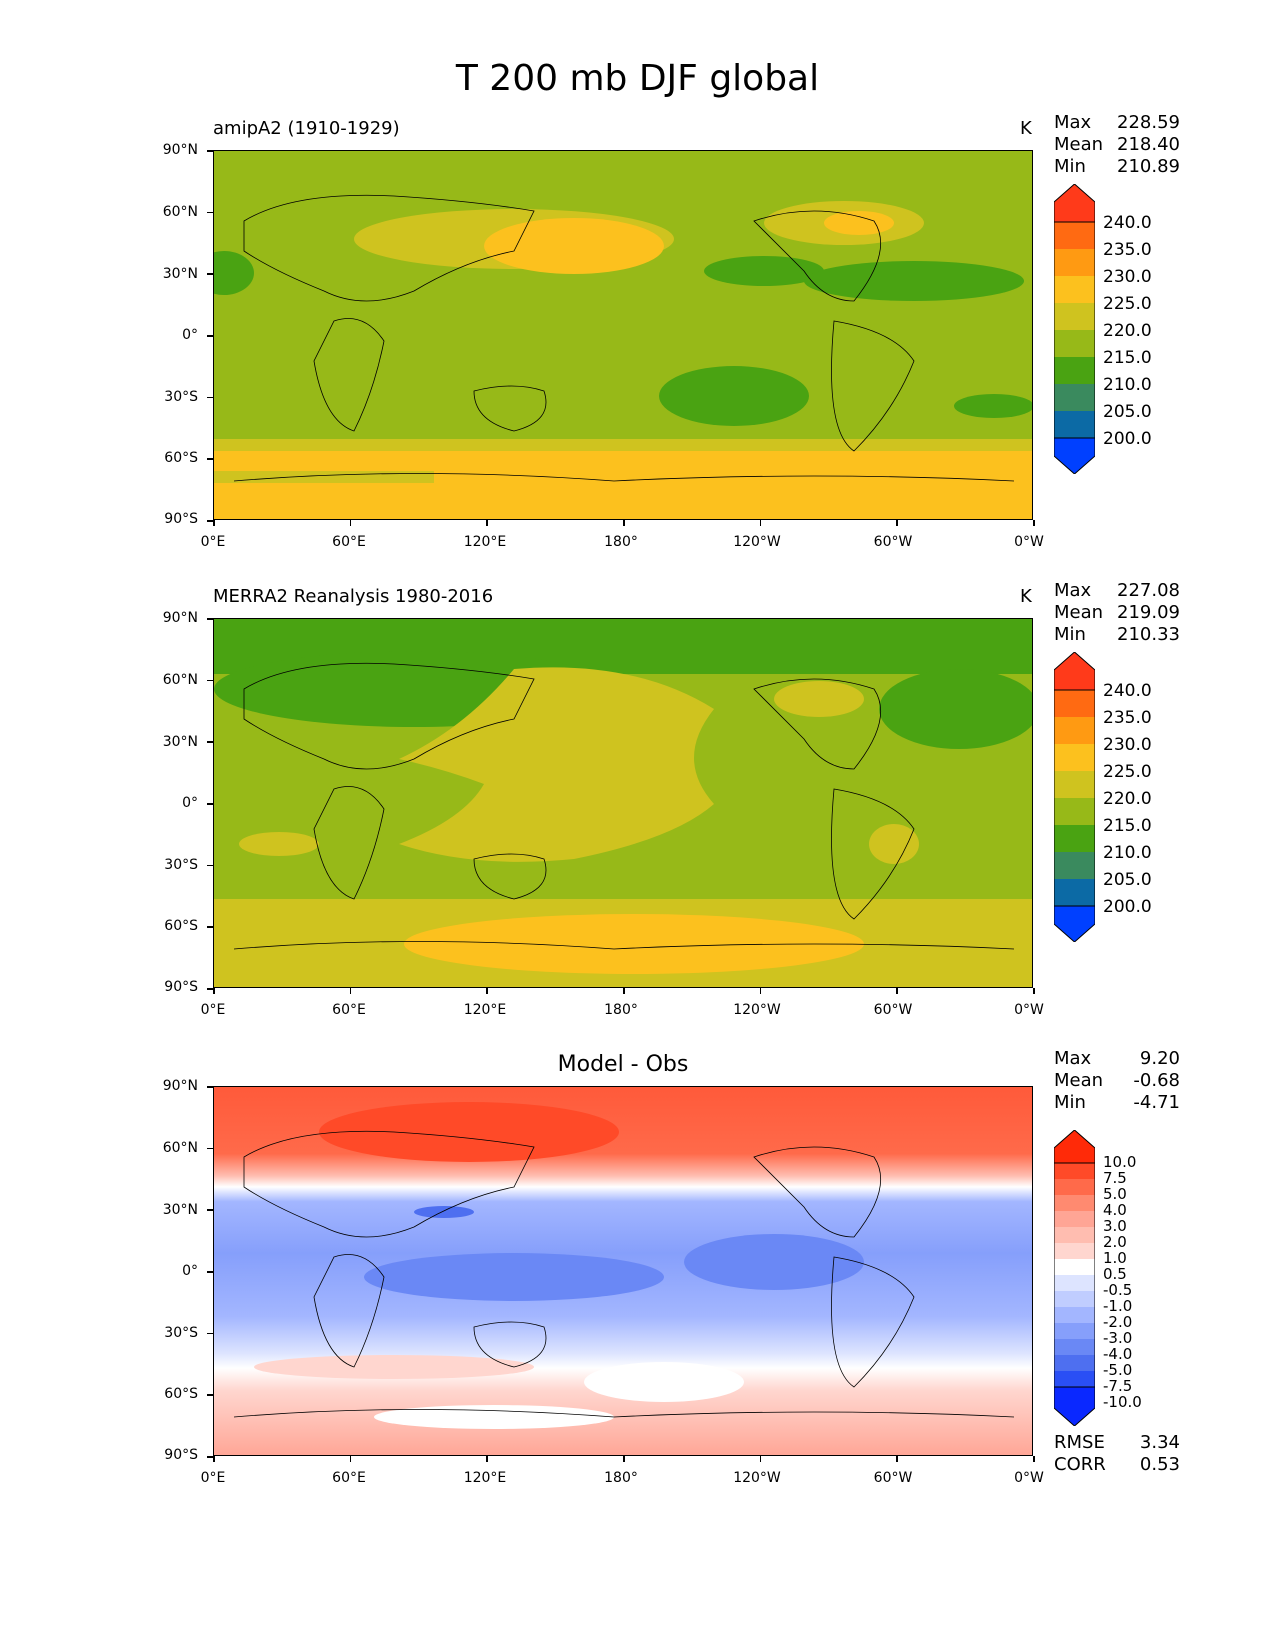 This screenshot has width=1275, height=1650. Describe the element at coordinates (637, 78) in the screenshot. I see `figure-title: T 200 mb DJF global` at that location.